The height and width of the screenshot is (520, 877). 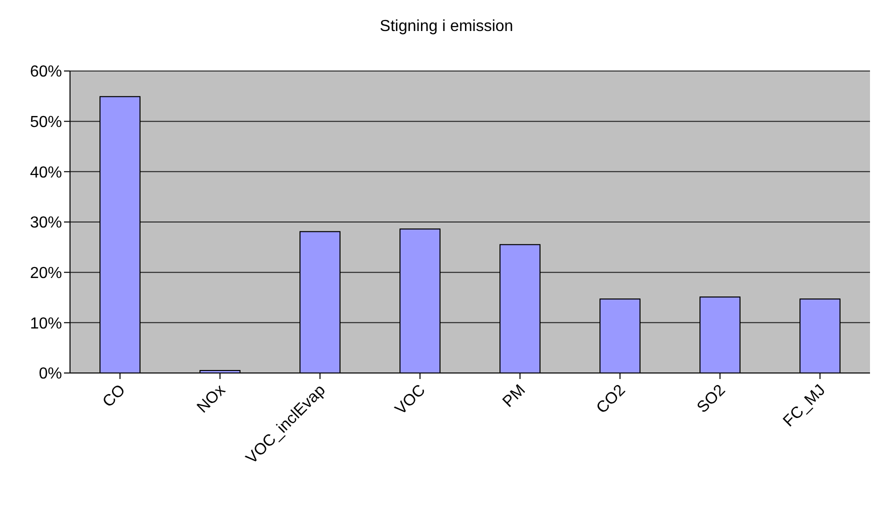 What do you see at coordinates (46, 323) in the screenshot?
I see `y-tick-label: 10%` at bounding box center [46, 323].